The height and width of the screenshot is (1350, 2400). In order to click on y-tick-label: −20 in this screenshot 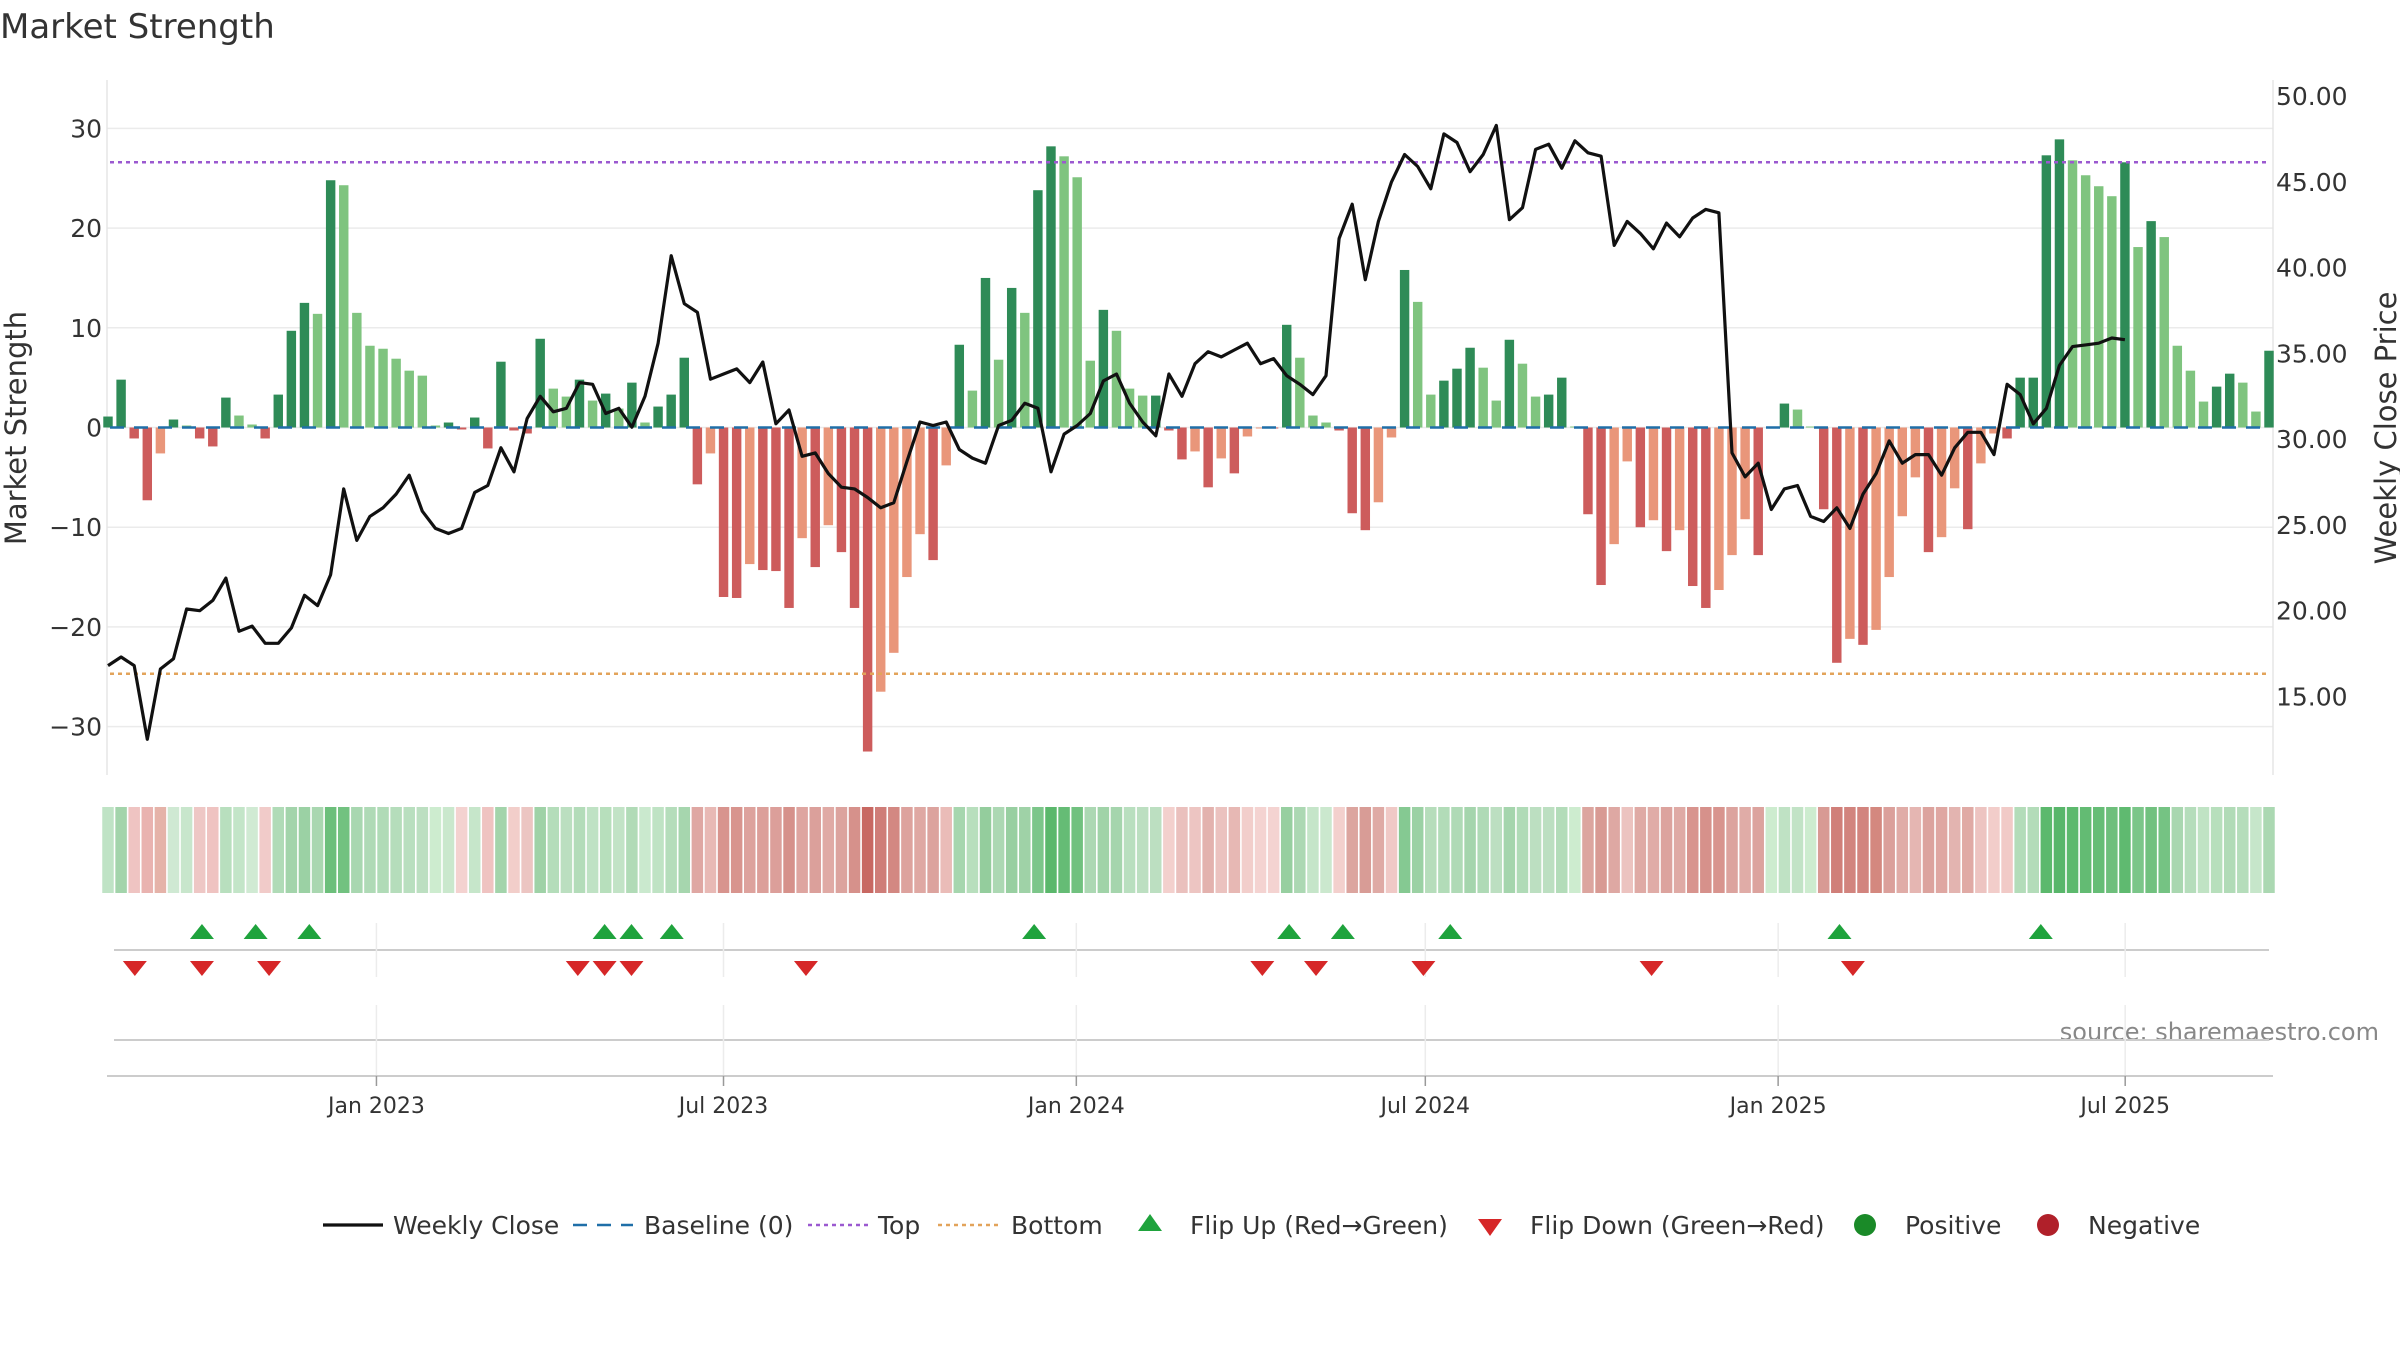, I will do `click(75, 627)`.